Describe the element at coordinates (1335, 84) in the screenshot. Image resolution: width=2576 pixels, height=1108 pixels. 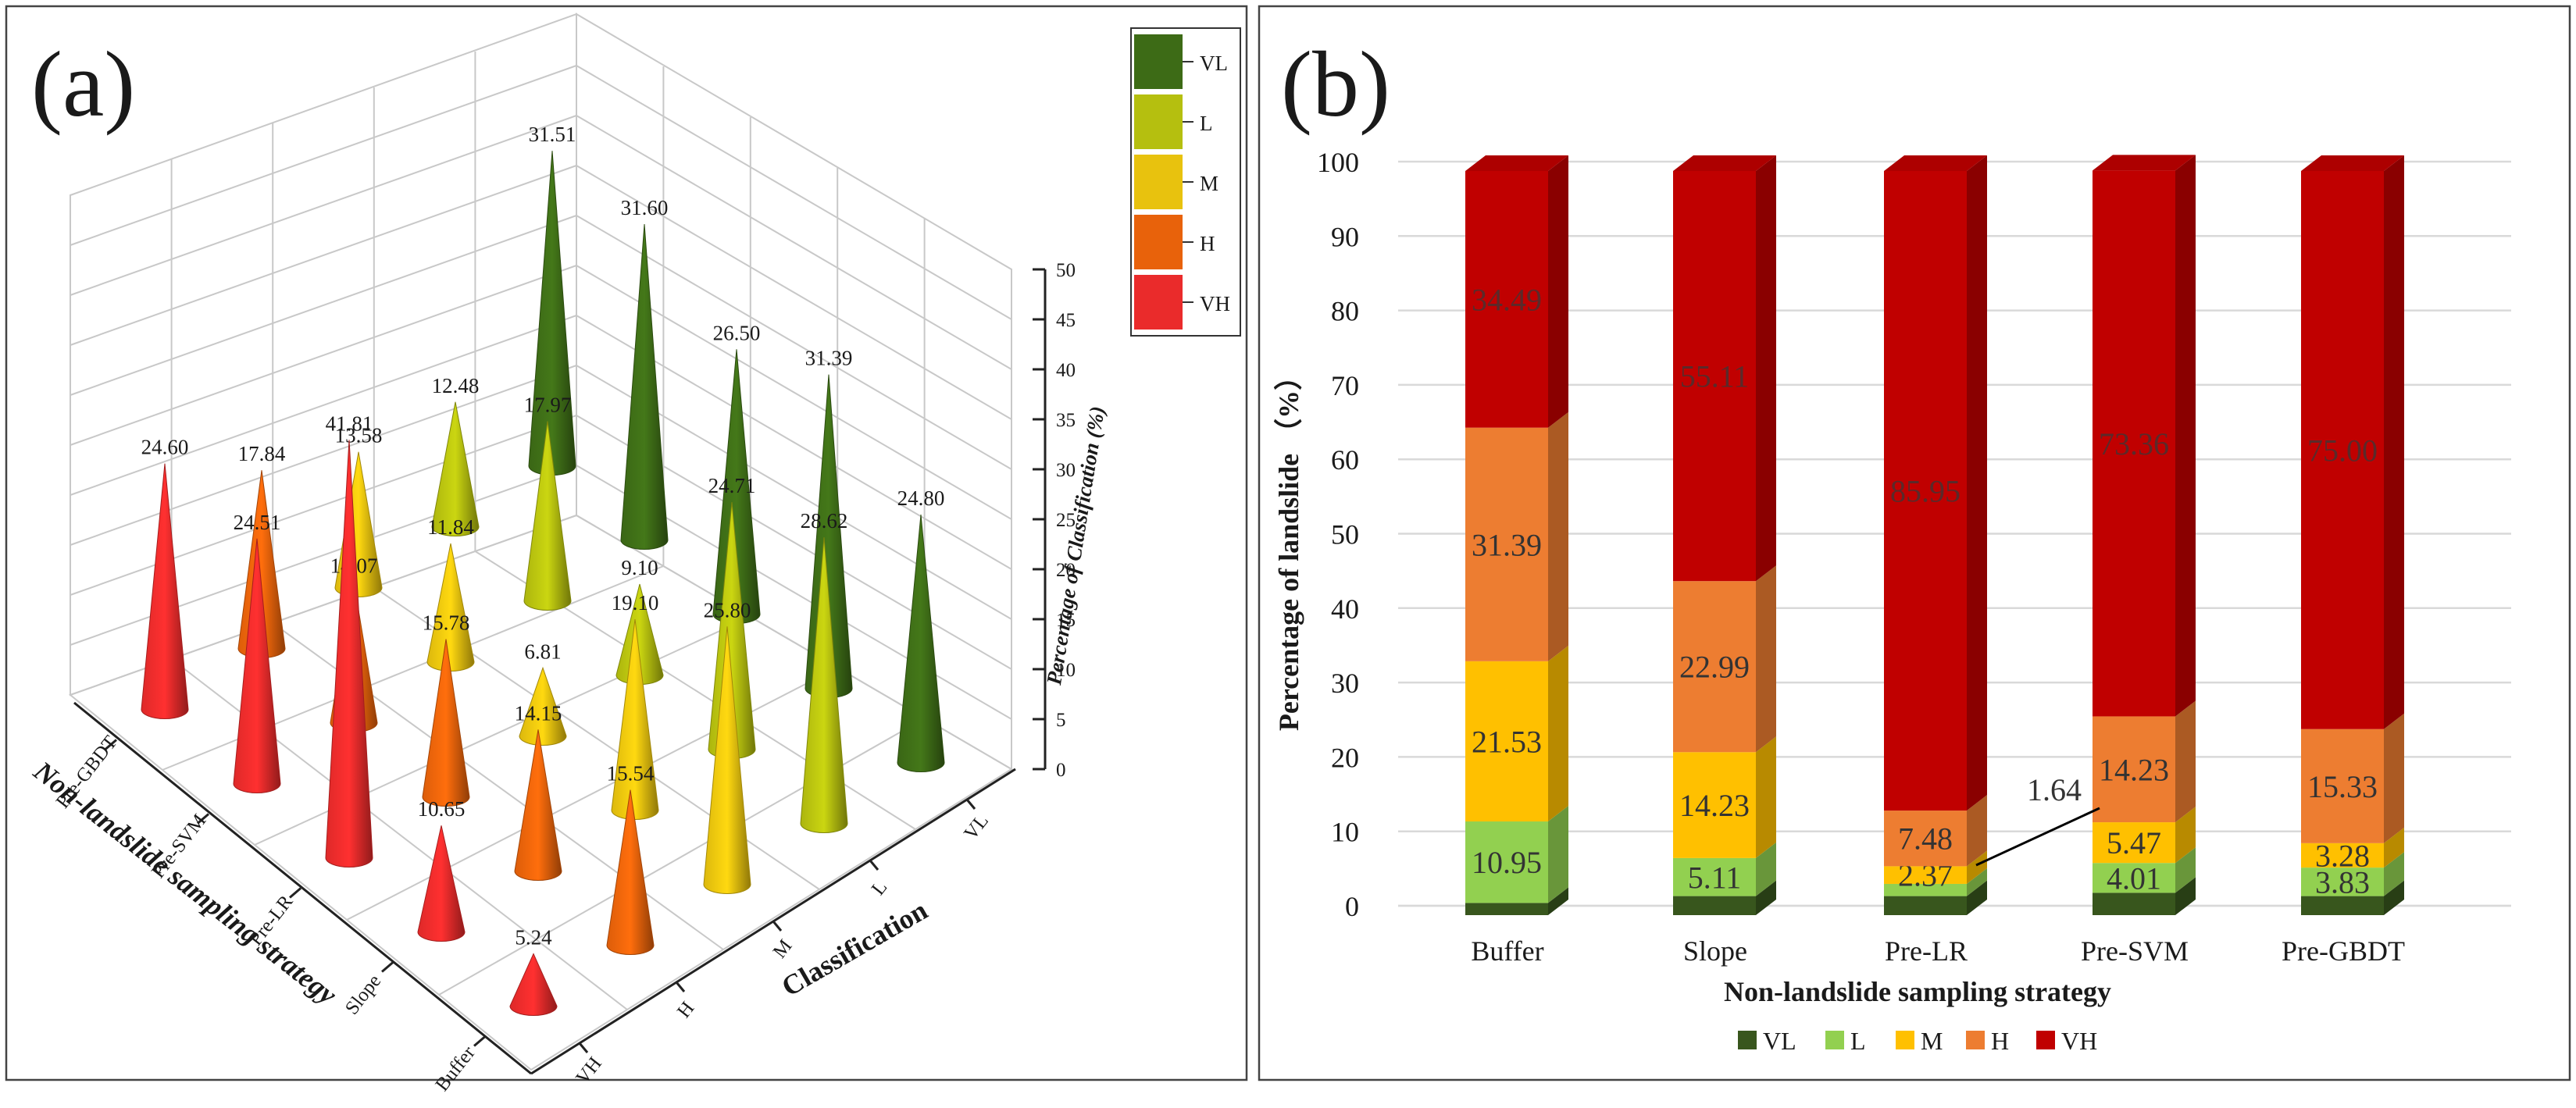
I see `panel-b-letter: (b)` at that location.